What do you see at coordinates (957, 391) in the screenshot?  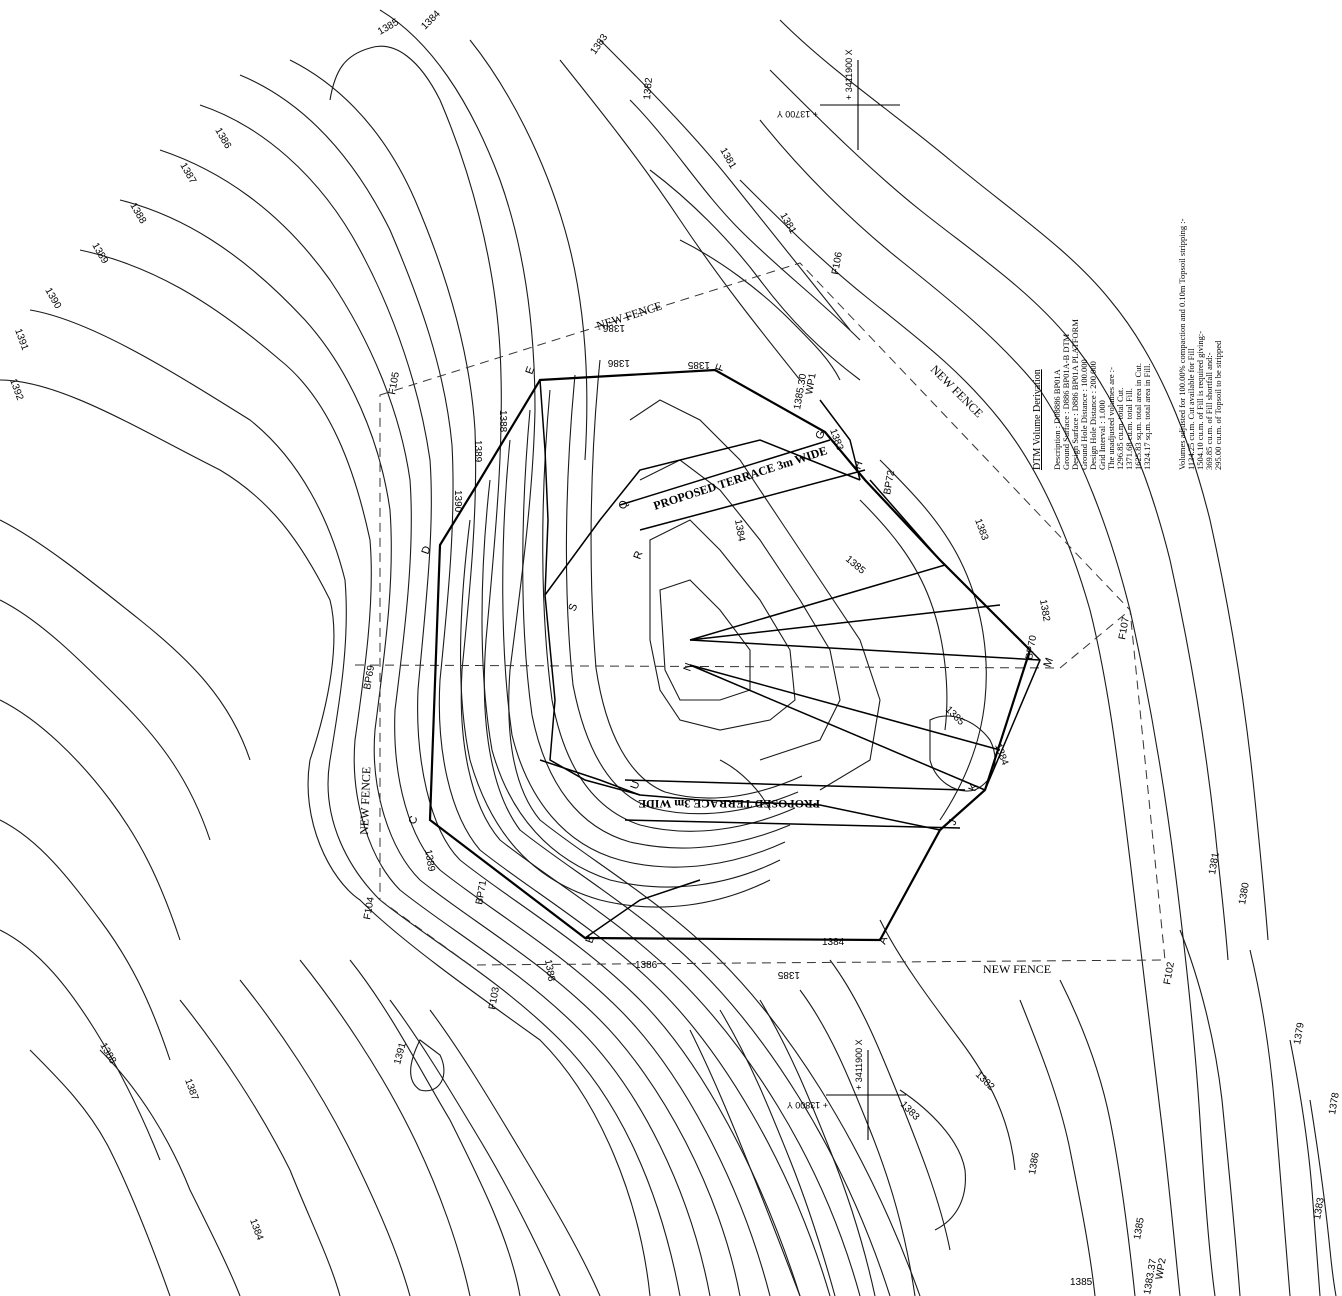 I see `fence-label-e: NEW FENCE` at bounding box center [957, 391].